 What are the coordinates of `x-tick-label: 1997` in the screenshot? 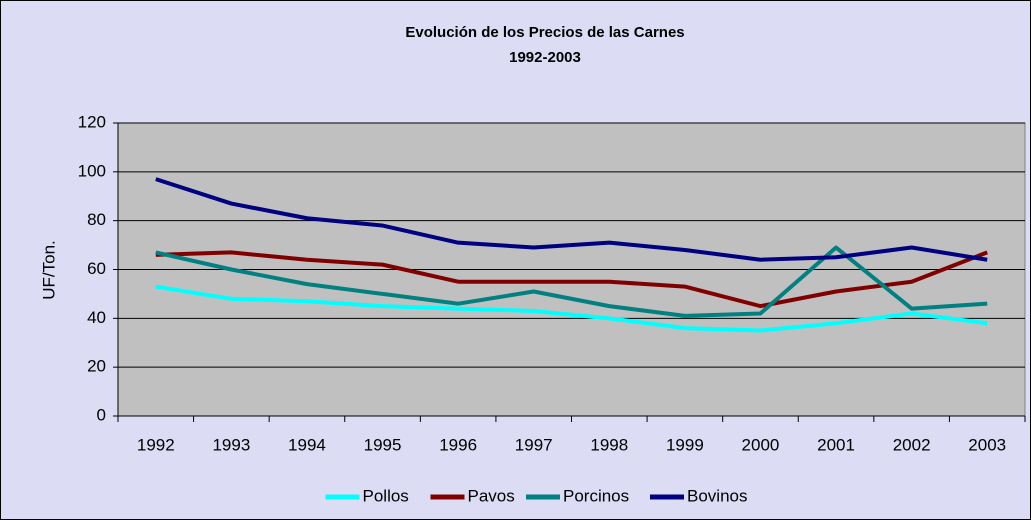 It's located at (534, 444).